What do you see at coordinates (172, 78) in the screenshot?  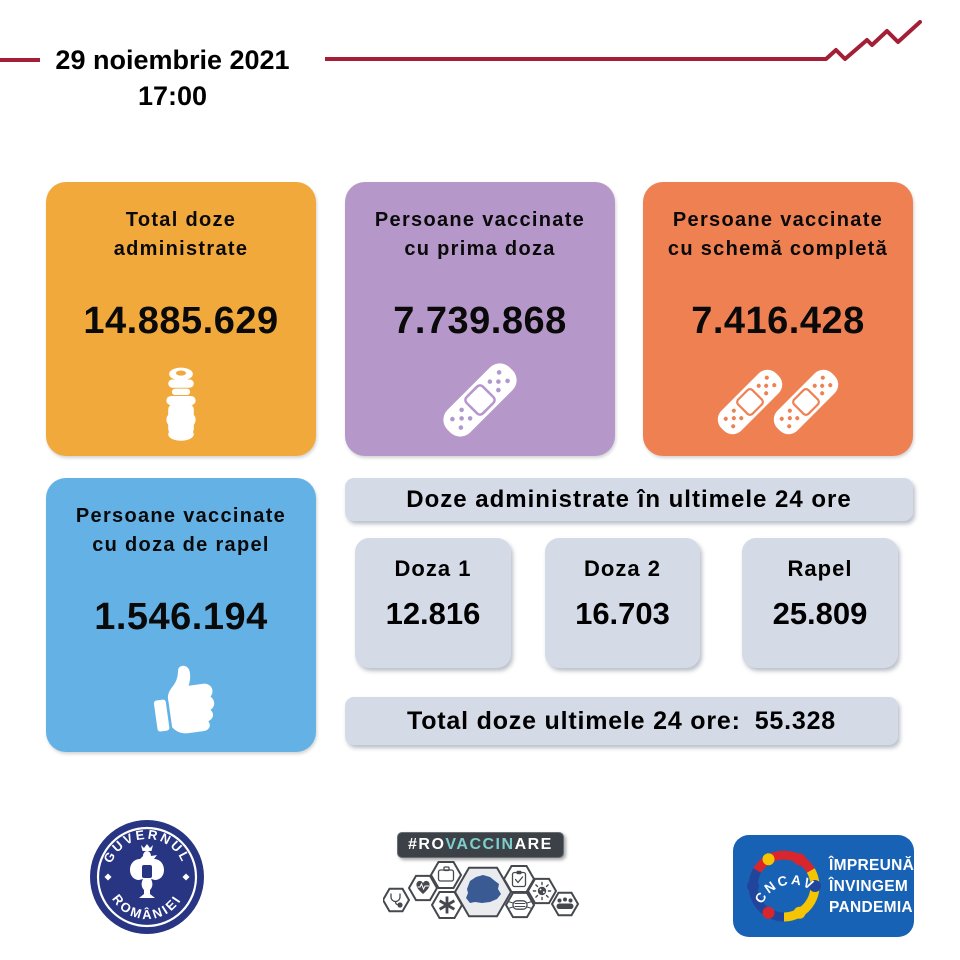 I see `report-datetime: 29 noiembrie 2021 17:00` at bounding box center [172, 78].